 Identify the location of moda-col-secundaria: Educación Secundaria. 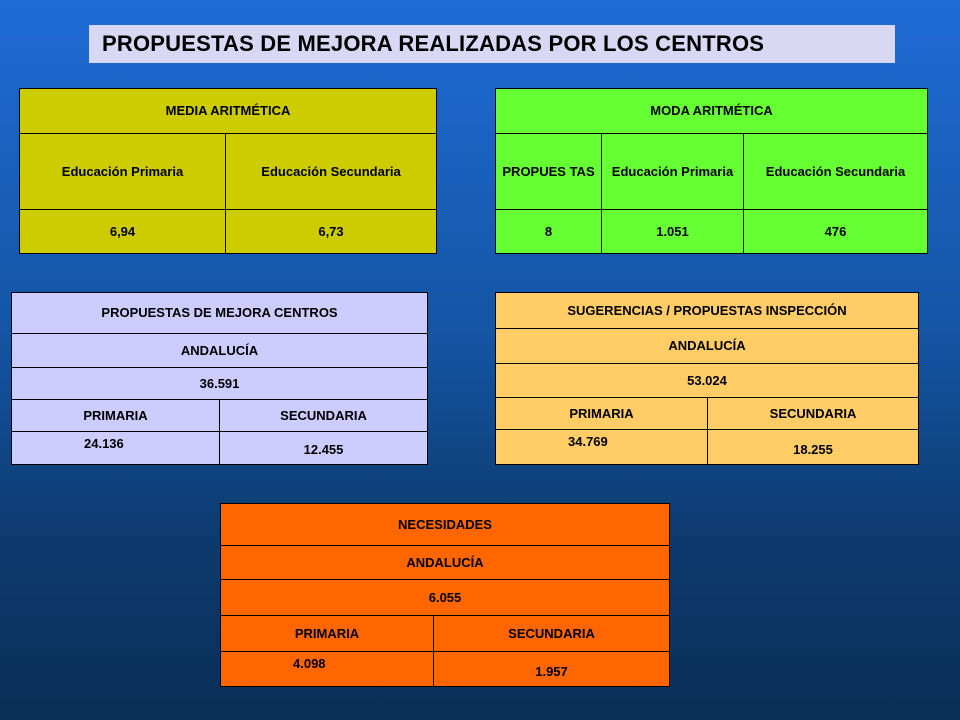
(835, 171).